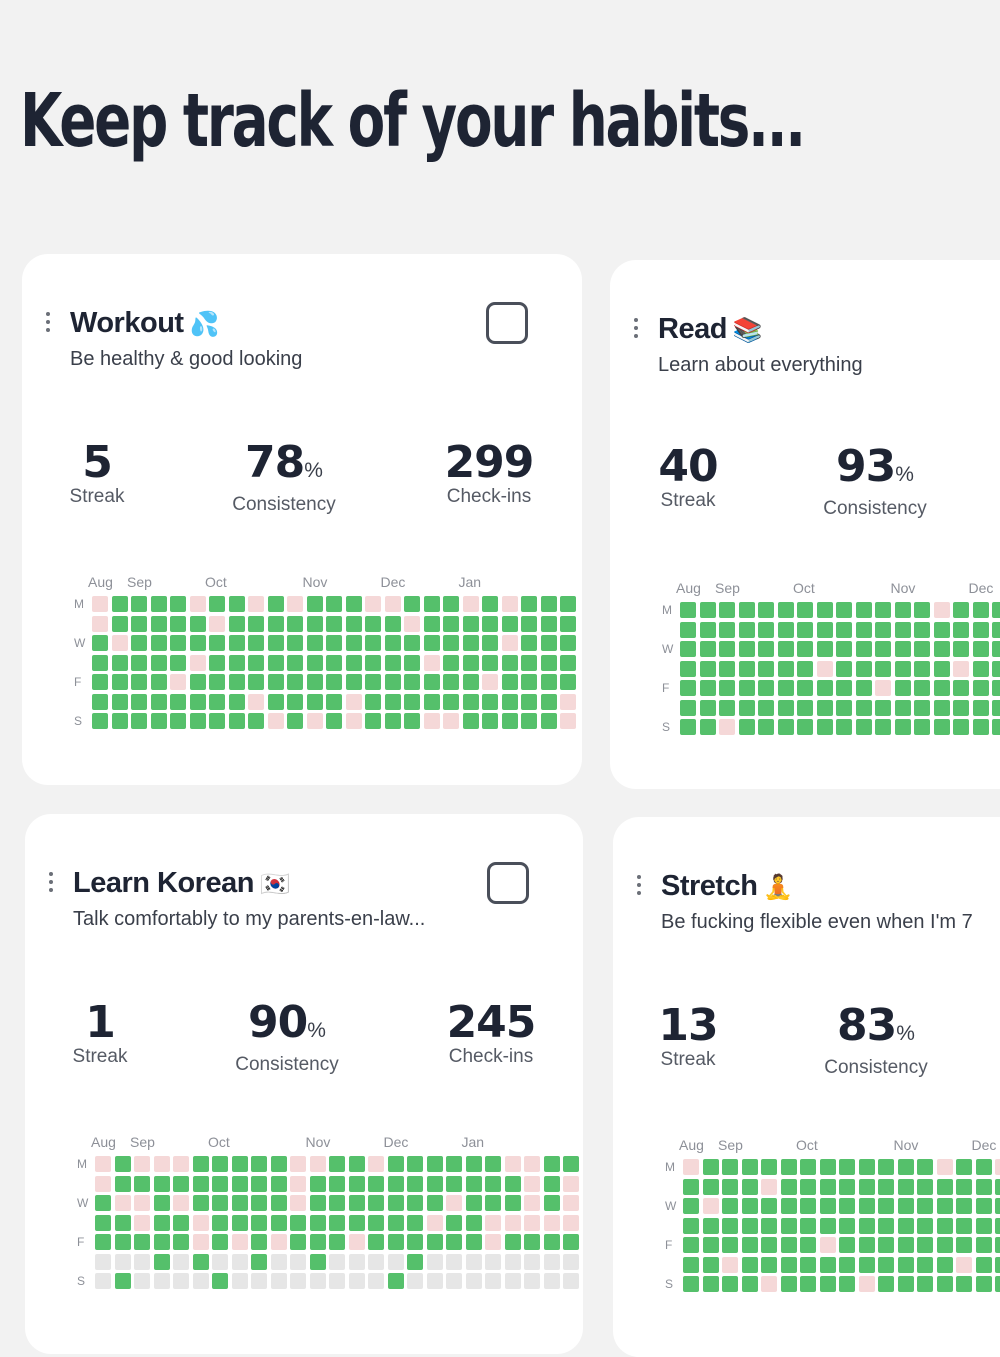  I want to click on streak-stat: 40 Streak, so click(688, 476).